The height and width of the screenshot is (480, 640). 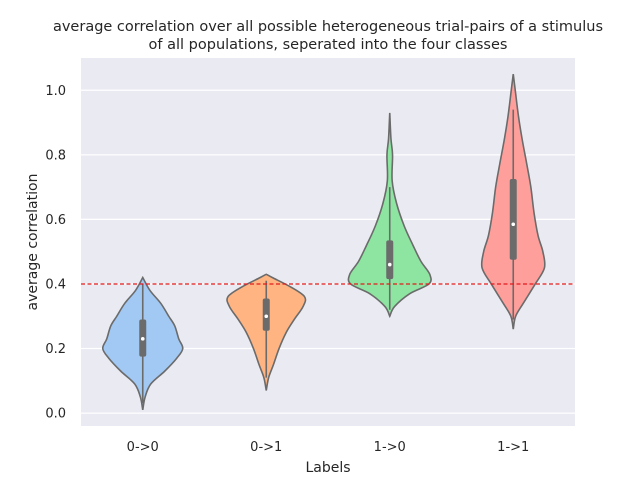 I want to click on y-ticks: 0.0 0.2 0.4 0.6 0.8 1.0, so click(x=55, y=253).